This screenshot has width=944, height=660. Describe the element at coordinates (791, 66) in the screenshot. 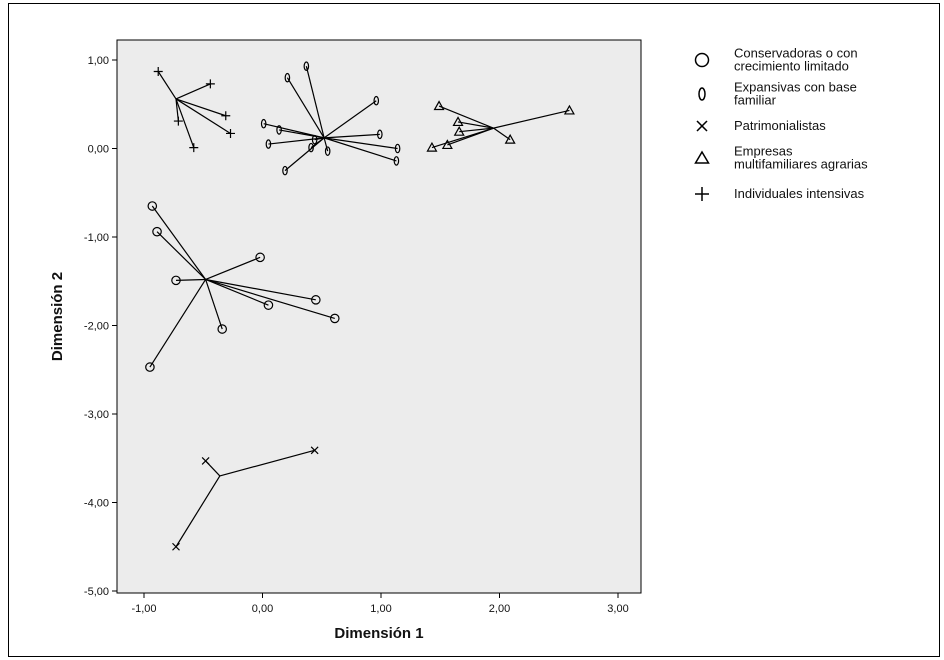

I see `legend-label: crecimiento limitado` at that location.